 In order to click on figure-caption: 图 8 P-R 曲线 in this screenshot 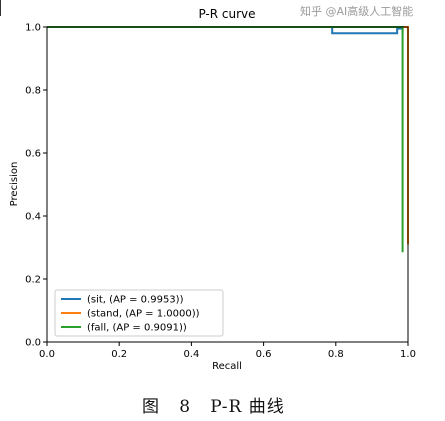, I will do `click(222, 405)`.